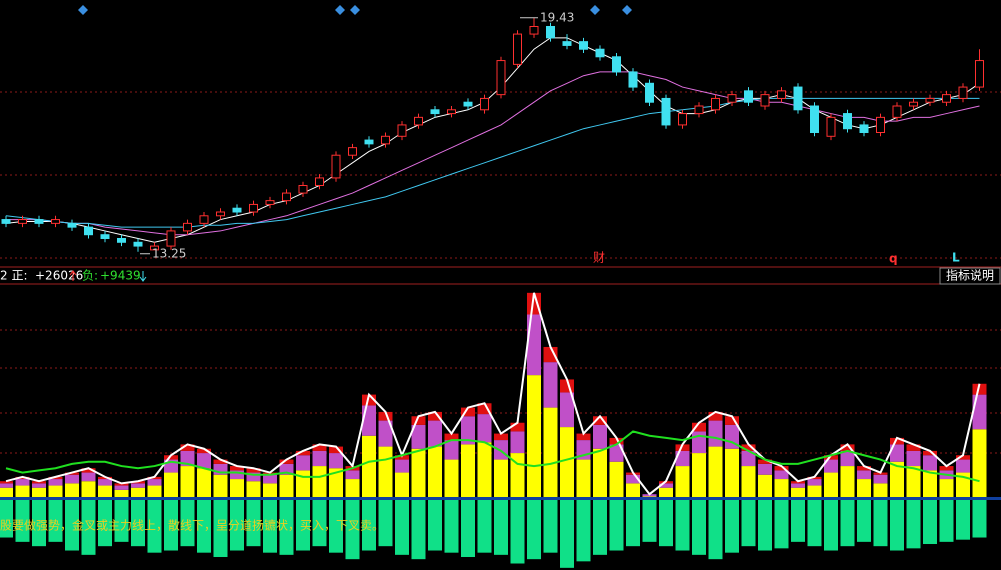 This screenshot has height=570, width=1001. I want to click on diamond, so click(83, 10).